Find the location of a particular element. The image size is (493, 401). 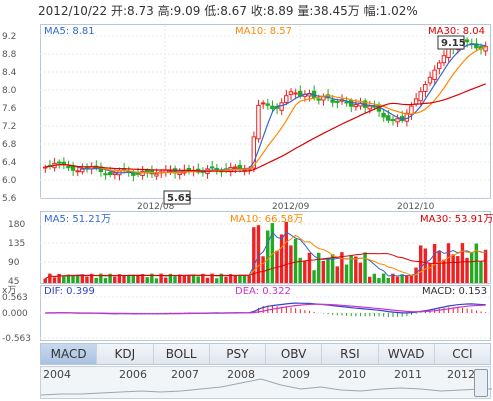

quote-volume: 量:38.45万 is located at coordinates (328, 11).